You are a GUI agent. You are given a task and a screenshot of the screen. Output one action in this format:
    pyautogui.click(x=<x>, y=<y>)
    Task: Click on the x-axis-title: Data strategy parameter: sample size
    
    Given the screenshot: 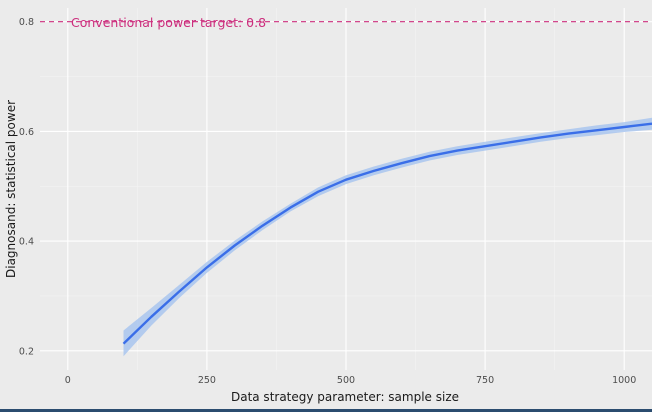 What is the action you would take?
    pyautogui.click(x=345, y=397)
    